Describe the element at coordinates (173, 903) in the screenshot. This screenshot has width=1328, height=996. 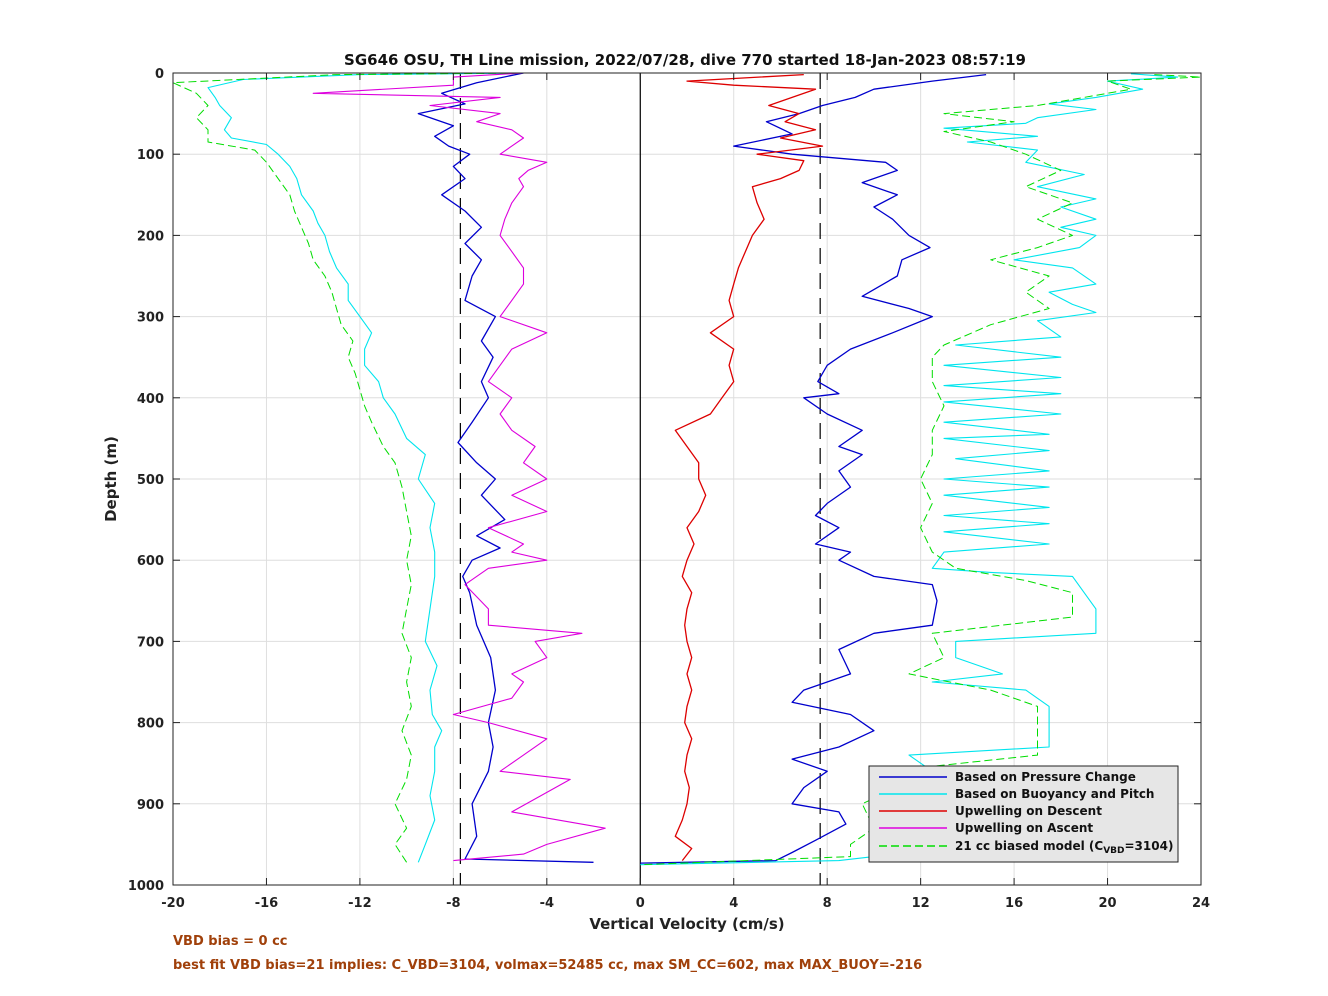
I see `x-tick-label: -20` at that location.